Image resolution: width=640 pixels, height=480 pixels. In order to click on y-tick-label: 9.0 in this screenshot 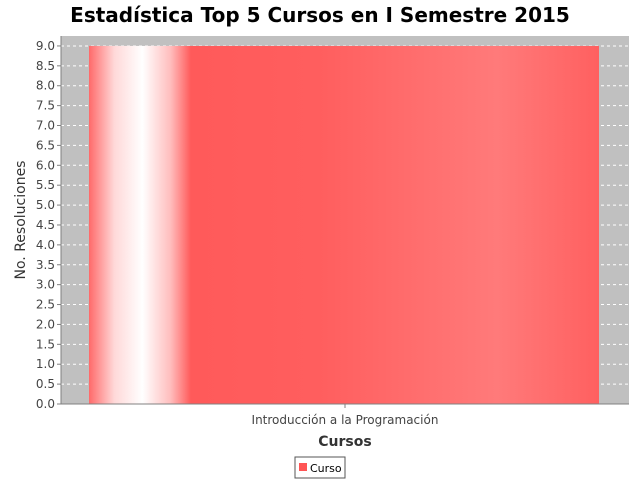, I will do `click(45, 46)`.